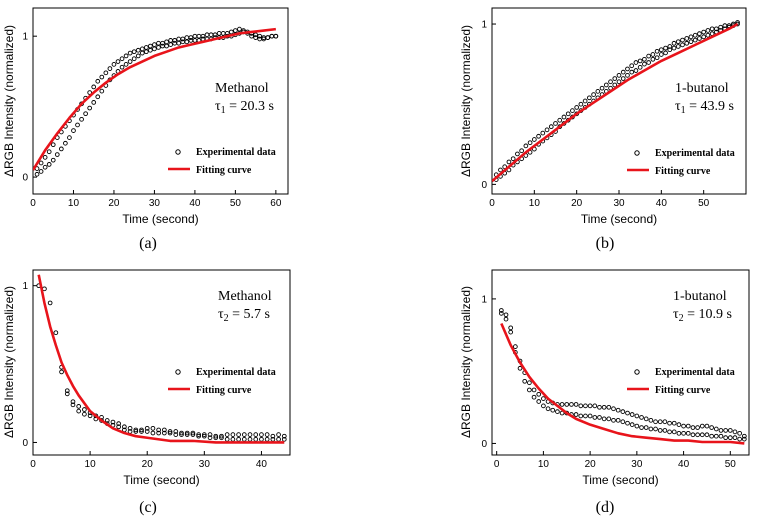  Describe the element at coordinates (702, 88) in the screenshot. I see `solvent-label: 1-butanol` at that location.